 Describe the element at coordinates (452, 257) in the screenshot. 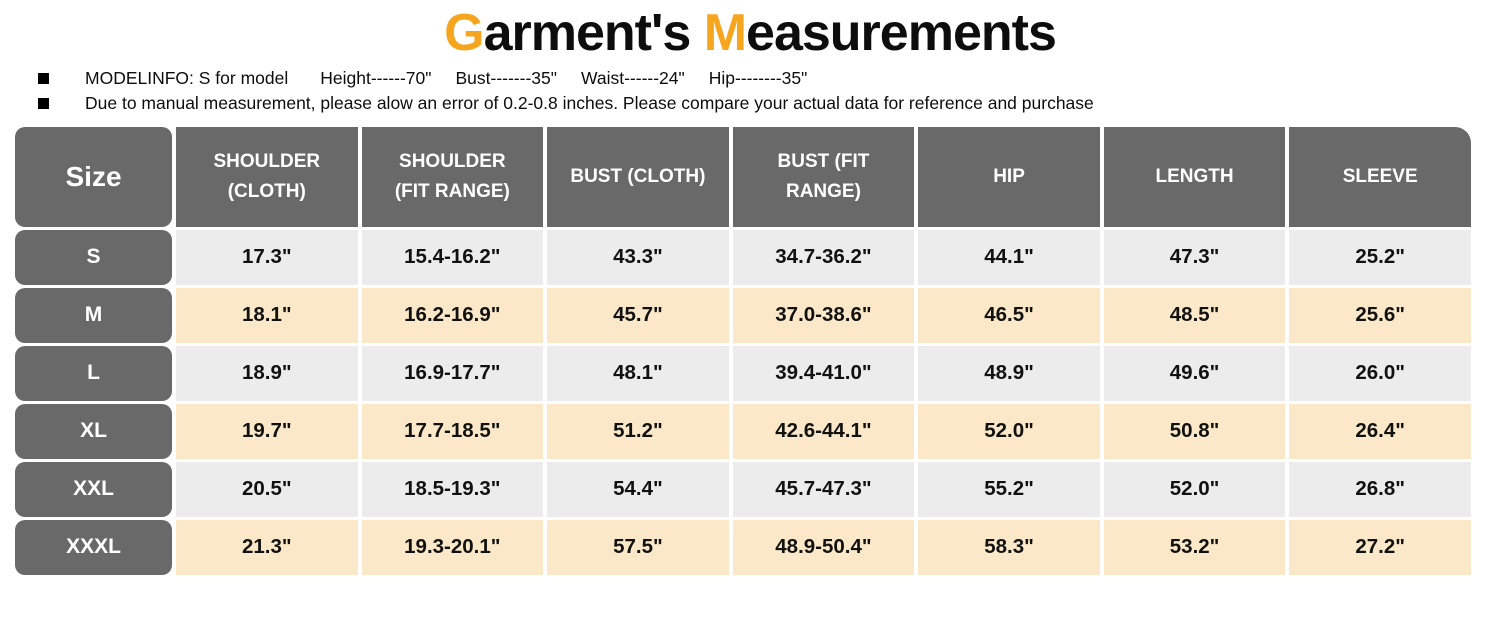

I see `cell-value: 15.4-16.2"` at that location.